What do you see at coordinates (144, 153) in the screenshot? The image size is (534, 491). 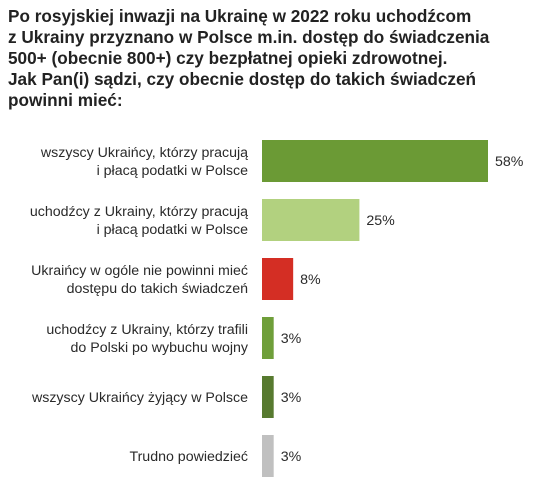 I see `category-label-0-line-0: wszyscy Ukraińcy, którzy pracują` at bounding box center [144, 153].